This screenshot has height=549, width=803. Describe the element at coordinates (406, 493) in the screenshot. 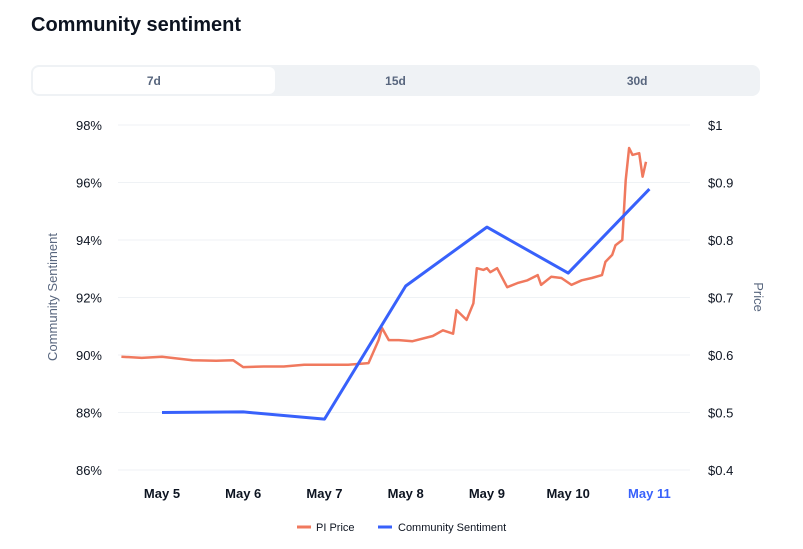

I see `x-tick: May 8` at that location.